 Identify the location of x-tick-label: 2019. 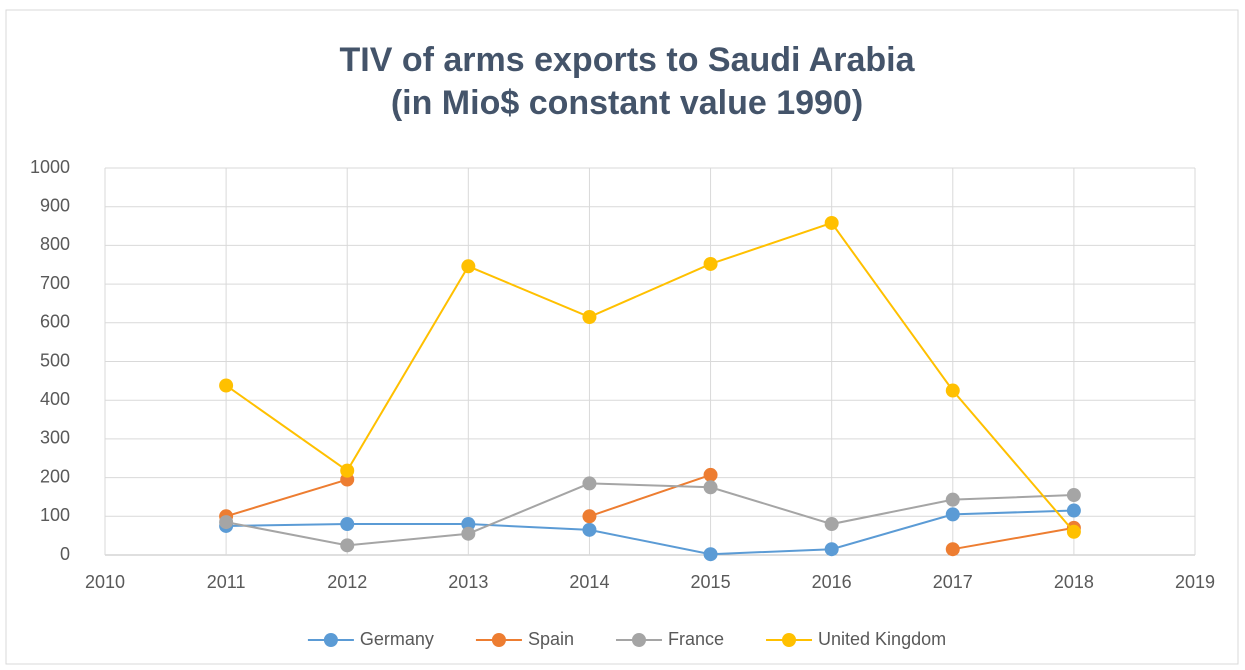
(1195, 582).